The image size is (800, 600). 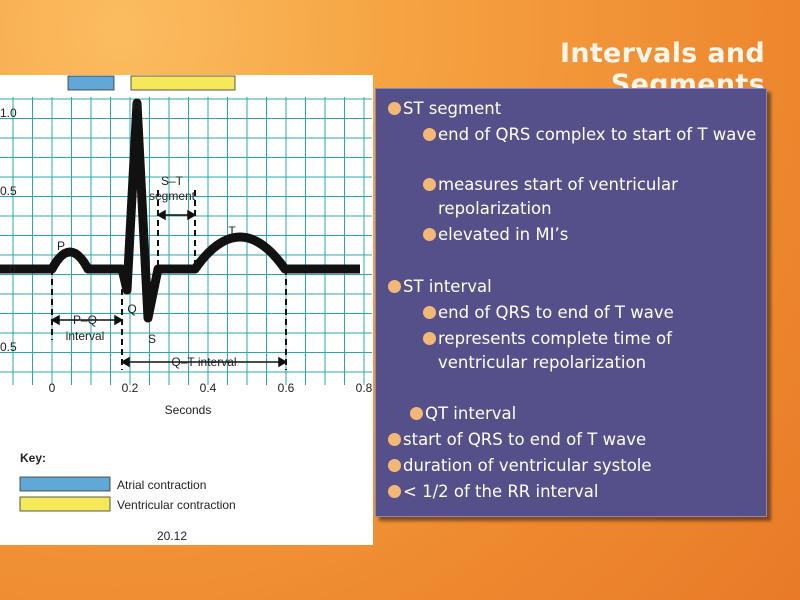 What do you see at coordinates (172, 196) in the screenshot?
I see `st-label: segment` at bounding box center [172, 196].